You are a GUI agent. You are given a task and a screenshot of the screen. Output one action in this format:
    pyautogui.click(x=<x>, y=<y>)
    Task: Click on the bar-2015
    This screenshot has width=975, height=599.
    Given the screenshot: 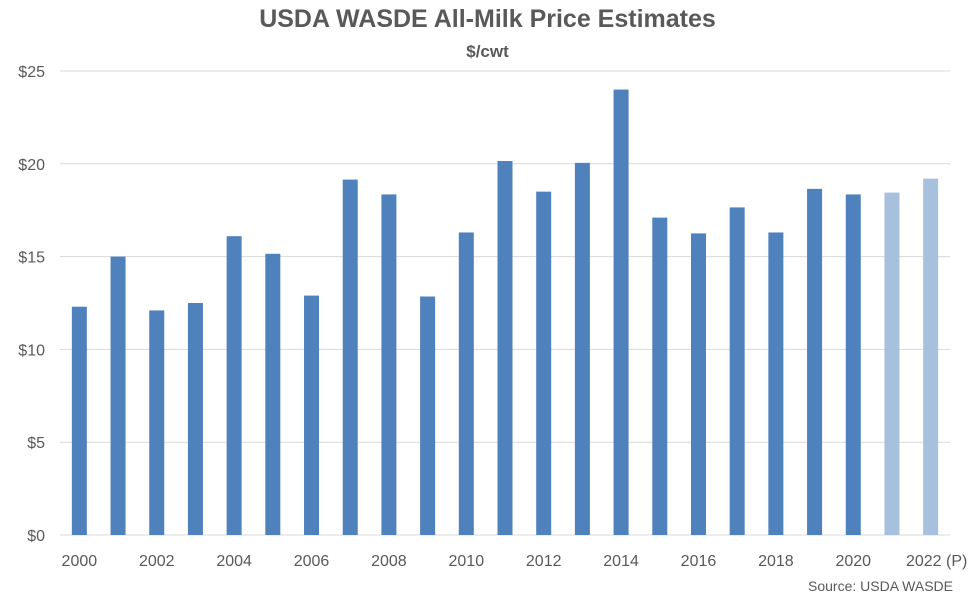 What is the action you would take?
    pyautogui.click(x=660, y=376)
    